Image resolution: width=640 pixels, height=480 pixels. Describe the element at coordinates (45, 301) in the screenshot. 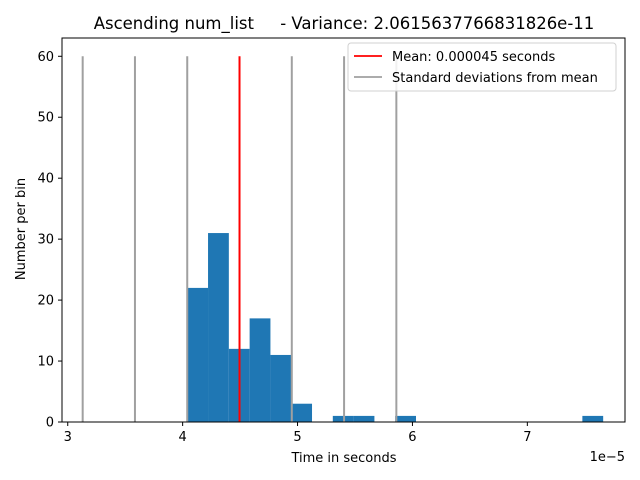

I see `y-tick-label: 20` at that location.